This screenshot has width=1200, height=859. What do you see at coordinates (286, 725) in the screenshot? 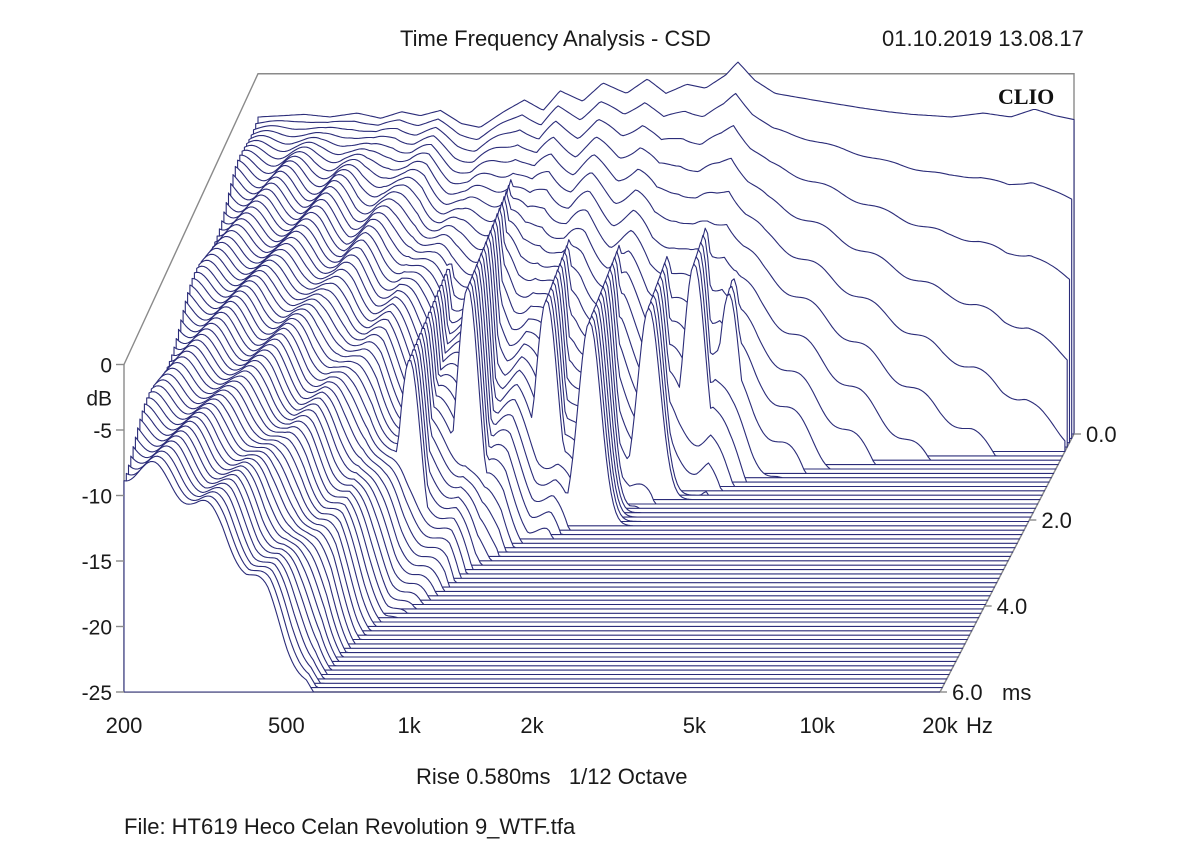
I see `freq-tick-label: 500` at bounding box center [286, 725].